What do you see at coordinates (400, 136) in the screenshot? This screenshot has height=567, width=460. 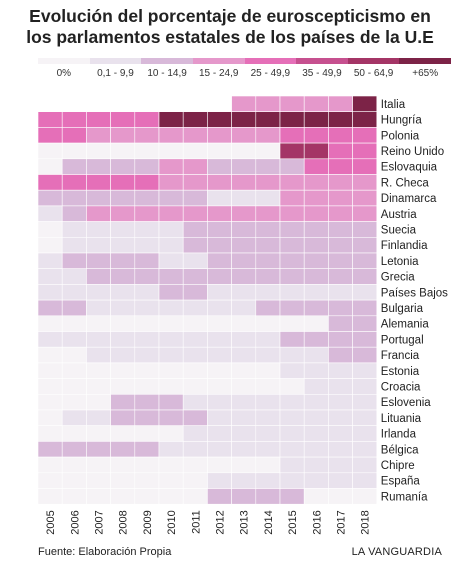 I see `row-label: Polonia` at bounding box center [400, 136].